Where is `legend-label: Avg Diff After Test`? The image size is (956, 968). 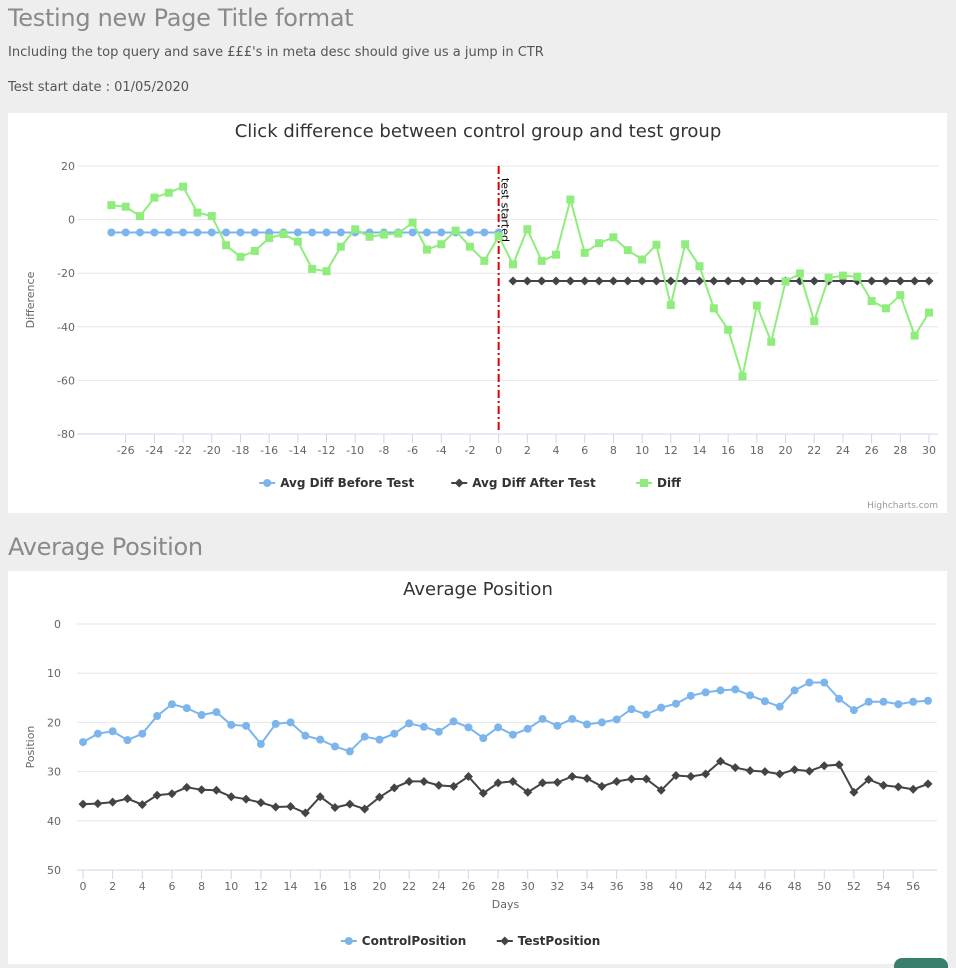 legend-label: Avg Diff After Test is located at coordinates (534, 483).